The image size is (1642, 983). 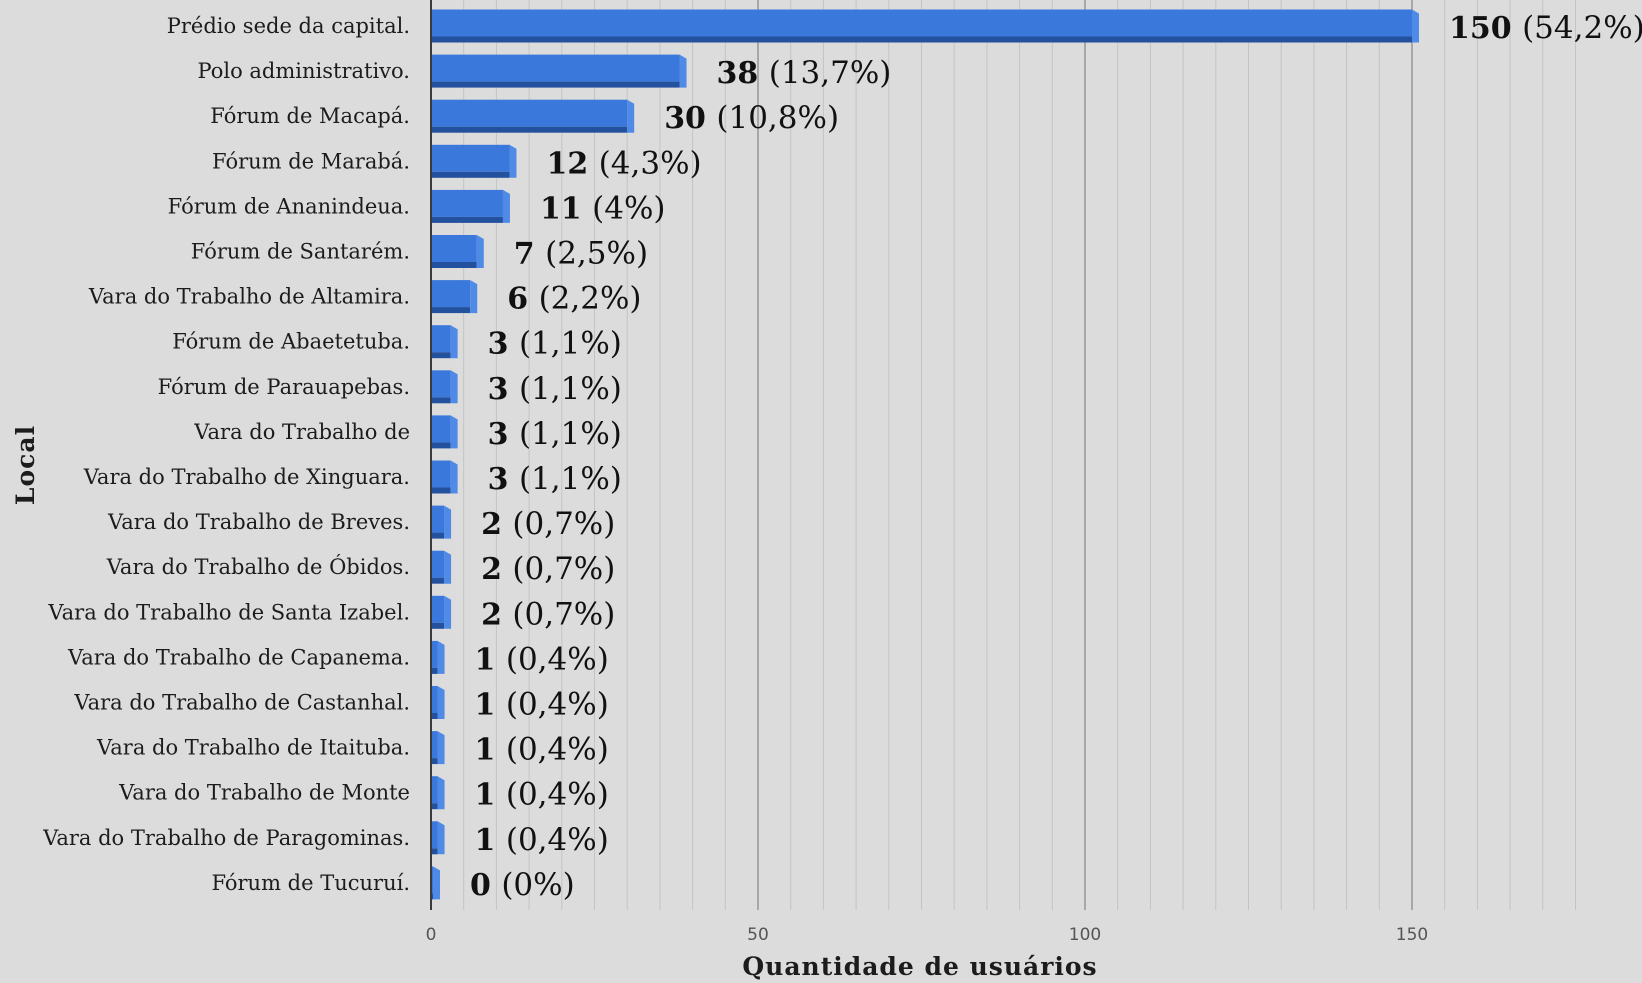 I want to click on category-label: Vara do Trabalho de Breves., so click(x=258, y=522).